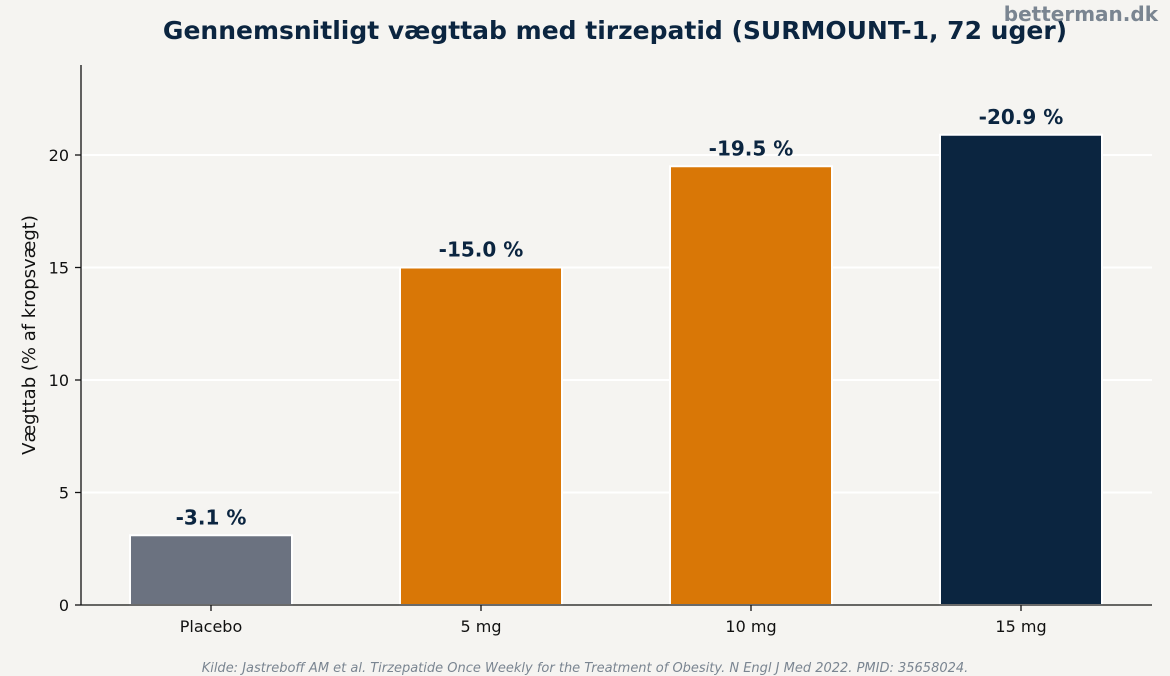  I want to click on y-axis-ticks: 0 5 10 15 20, so click(65, 380).